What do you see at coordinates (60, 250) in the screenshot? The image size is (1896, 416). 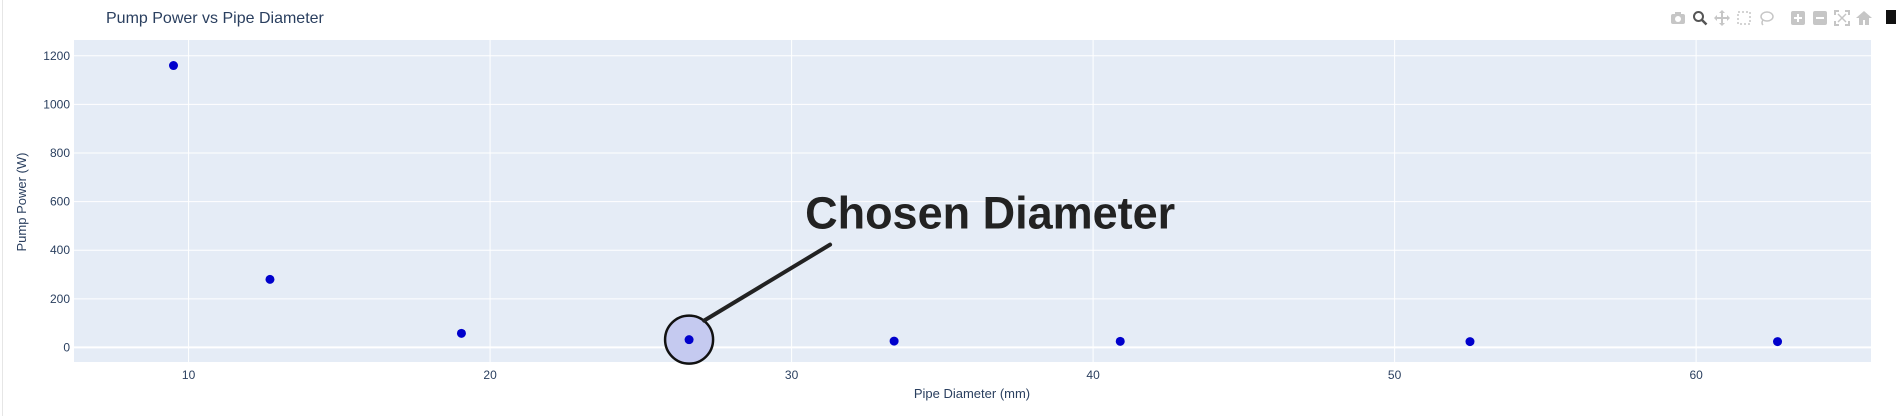 I see `y-tick-label-2: 400` at bounding box center [60, 250].